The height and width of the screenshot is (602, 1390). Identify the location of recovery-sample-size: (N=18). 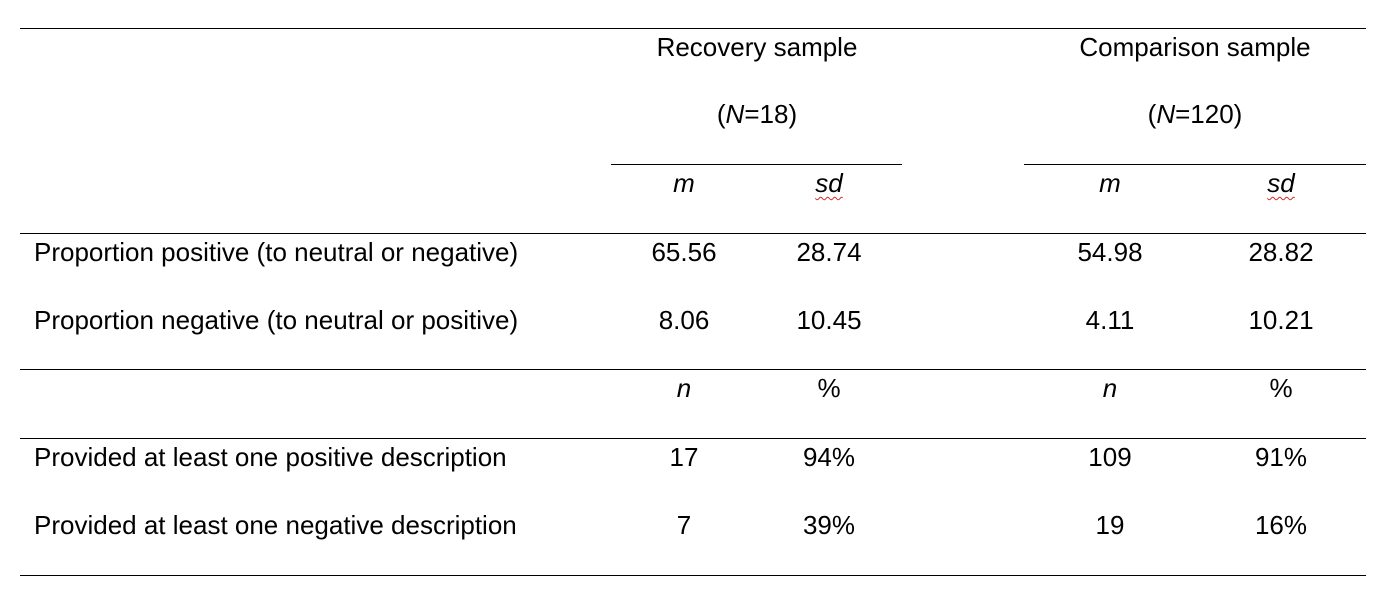
(757, 114).